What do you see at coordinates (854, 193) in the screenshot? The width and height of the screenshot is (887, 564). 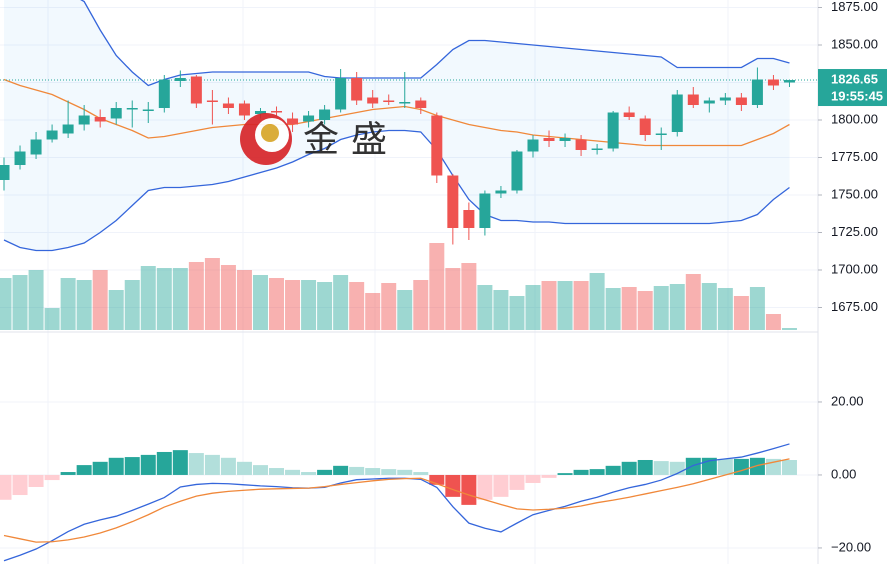 I see `y-tick-label: 1750.00` at bounding box center [854, 193].